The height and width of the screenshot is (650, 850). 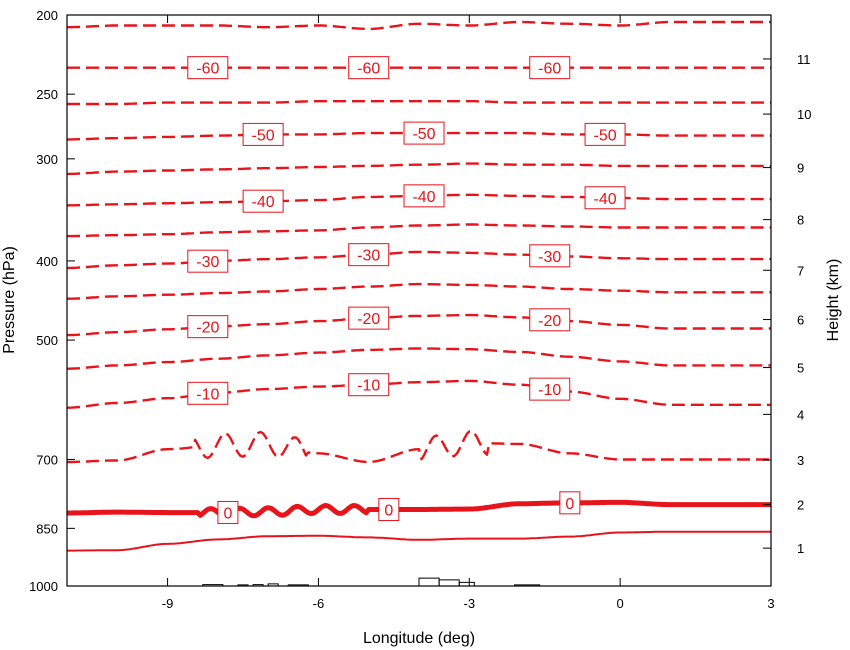 What do you see at coordinates (168, 603) in the screenshot?
I see `x-tick-label: -9` at bounding box center [168, 603].